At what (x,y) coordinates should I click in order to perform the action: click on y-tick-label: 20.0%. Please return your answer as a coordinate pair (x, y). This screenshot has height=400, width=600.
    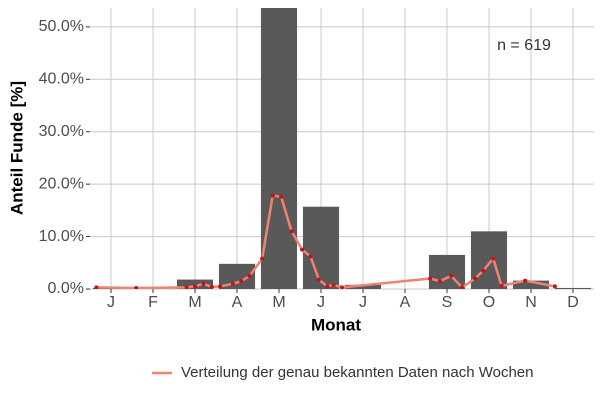
    Looking at the image, I should click on (61, 183).